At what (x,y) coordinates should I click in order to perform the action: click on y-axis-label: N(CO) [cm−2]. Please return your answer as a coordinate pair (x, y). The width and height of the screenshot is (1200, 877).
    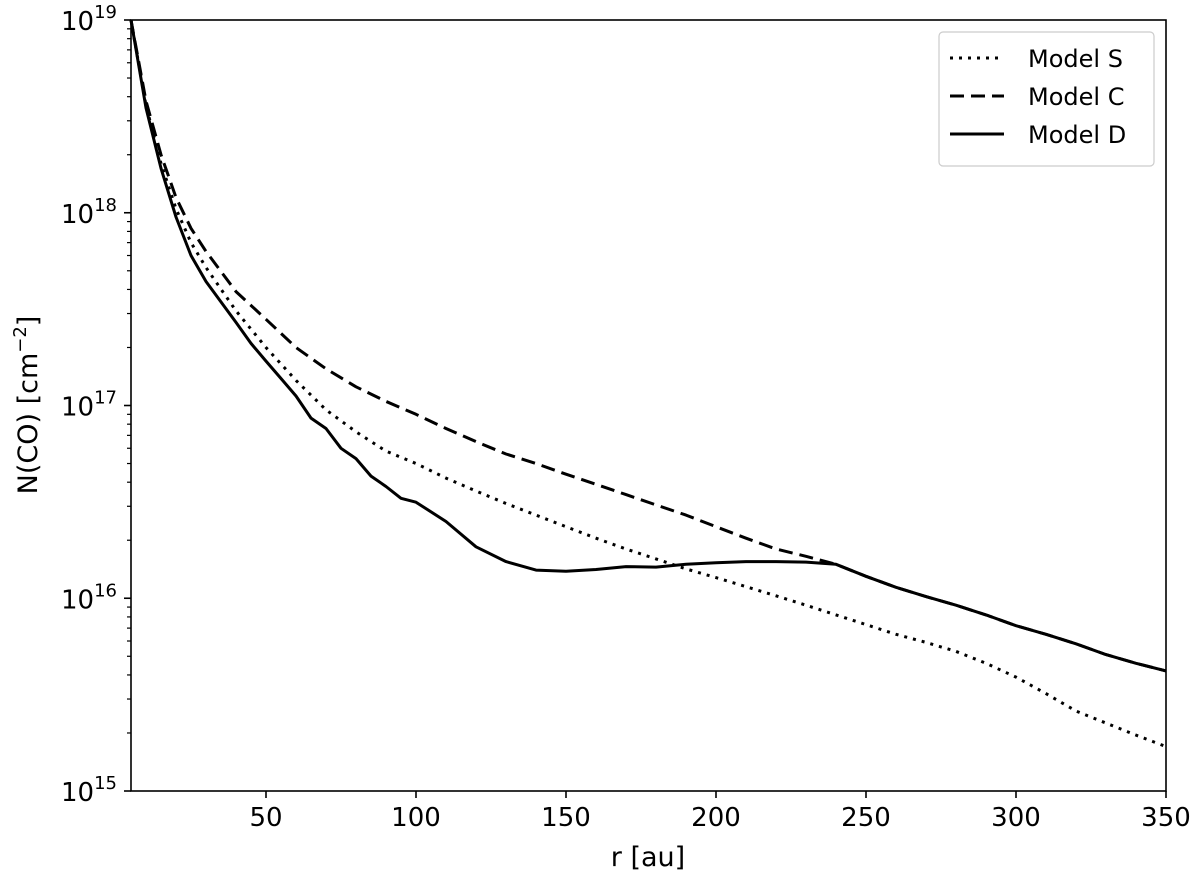
    Looking at the image, I should click on (27, 405).